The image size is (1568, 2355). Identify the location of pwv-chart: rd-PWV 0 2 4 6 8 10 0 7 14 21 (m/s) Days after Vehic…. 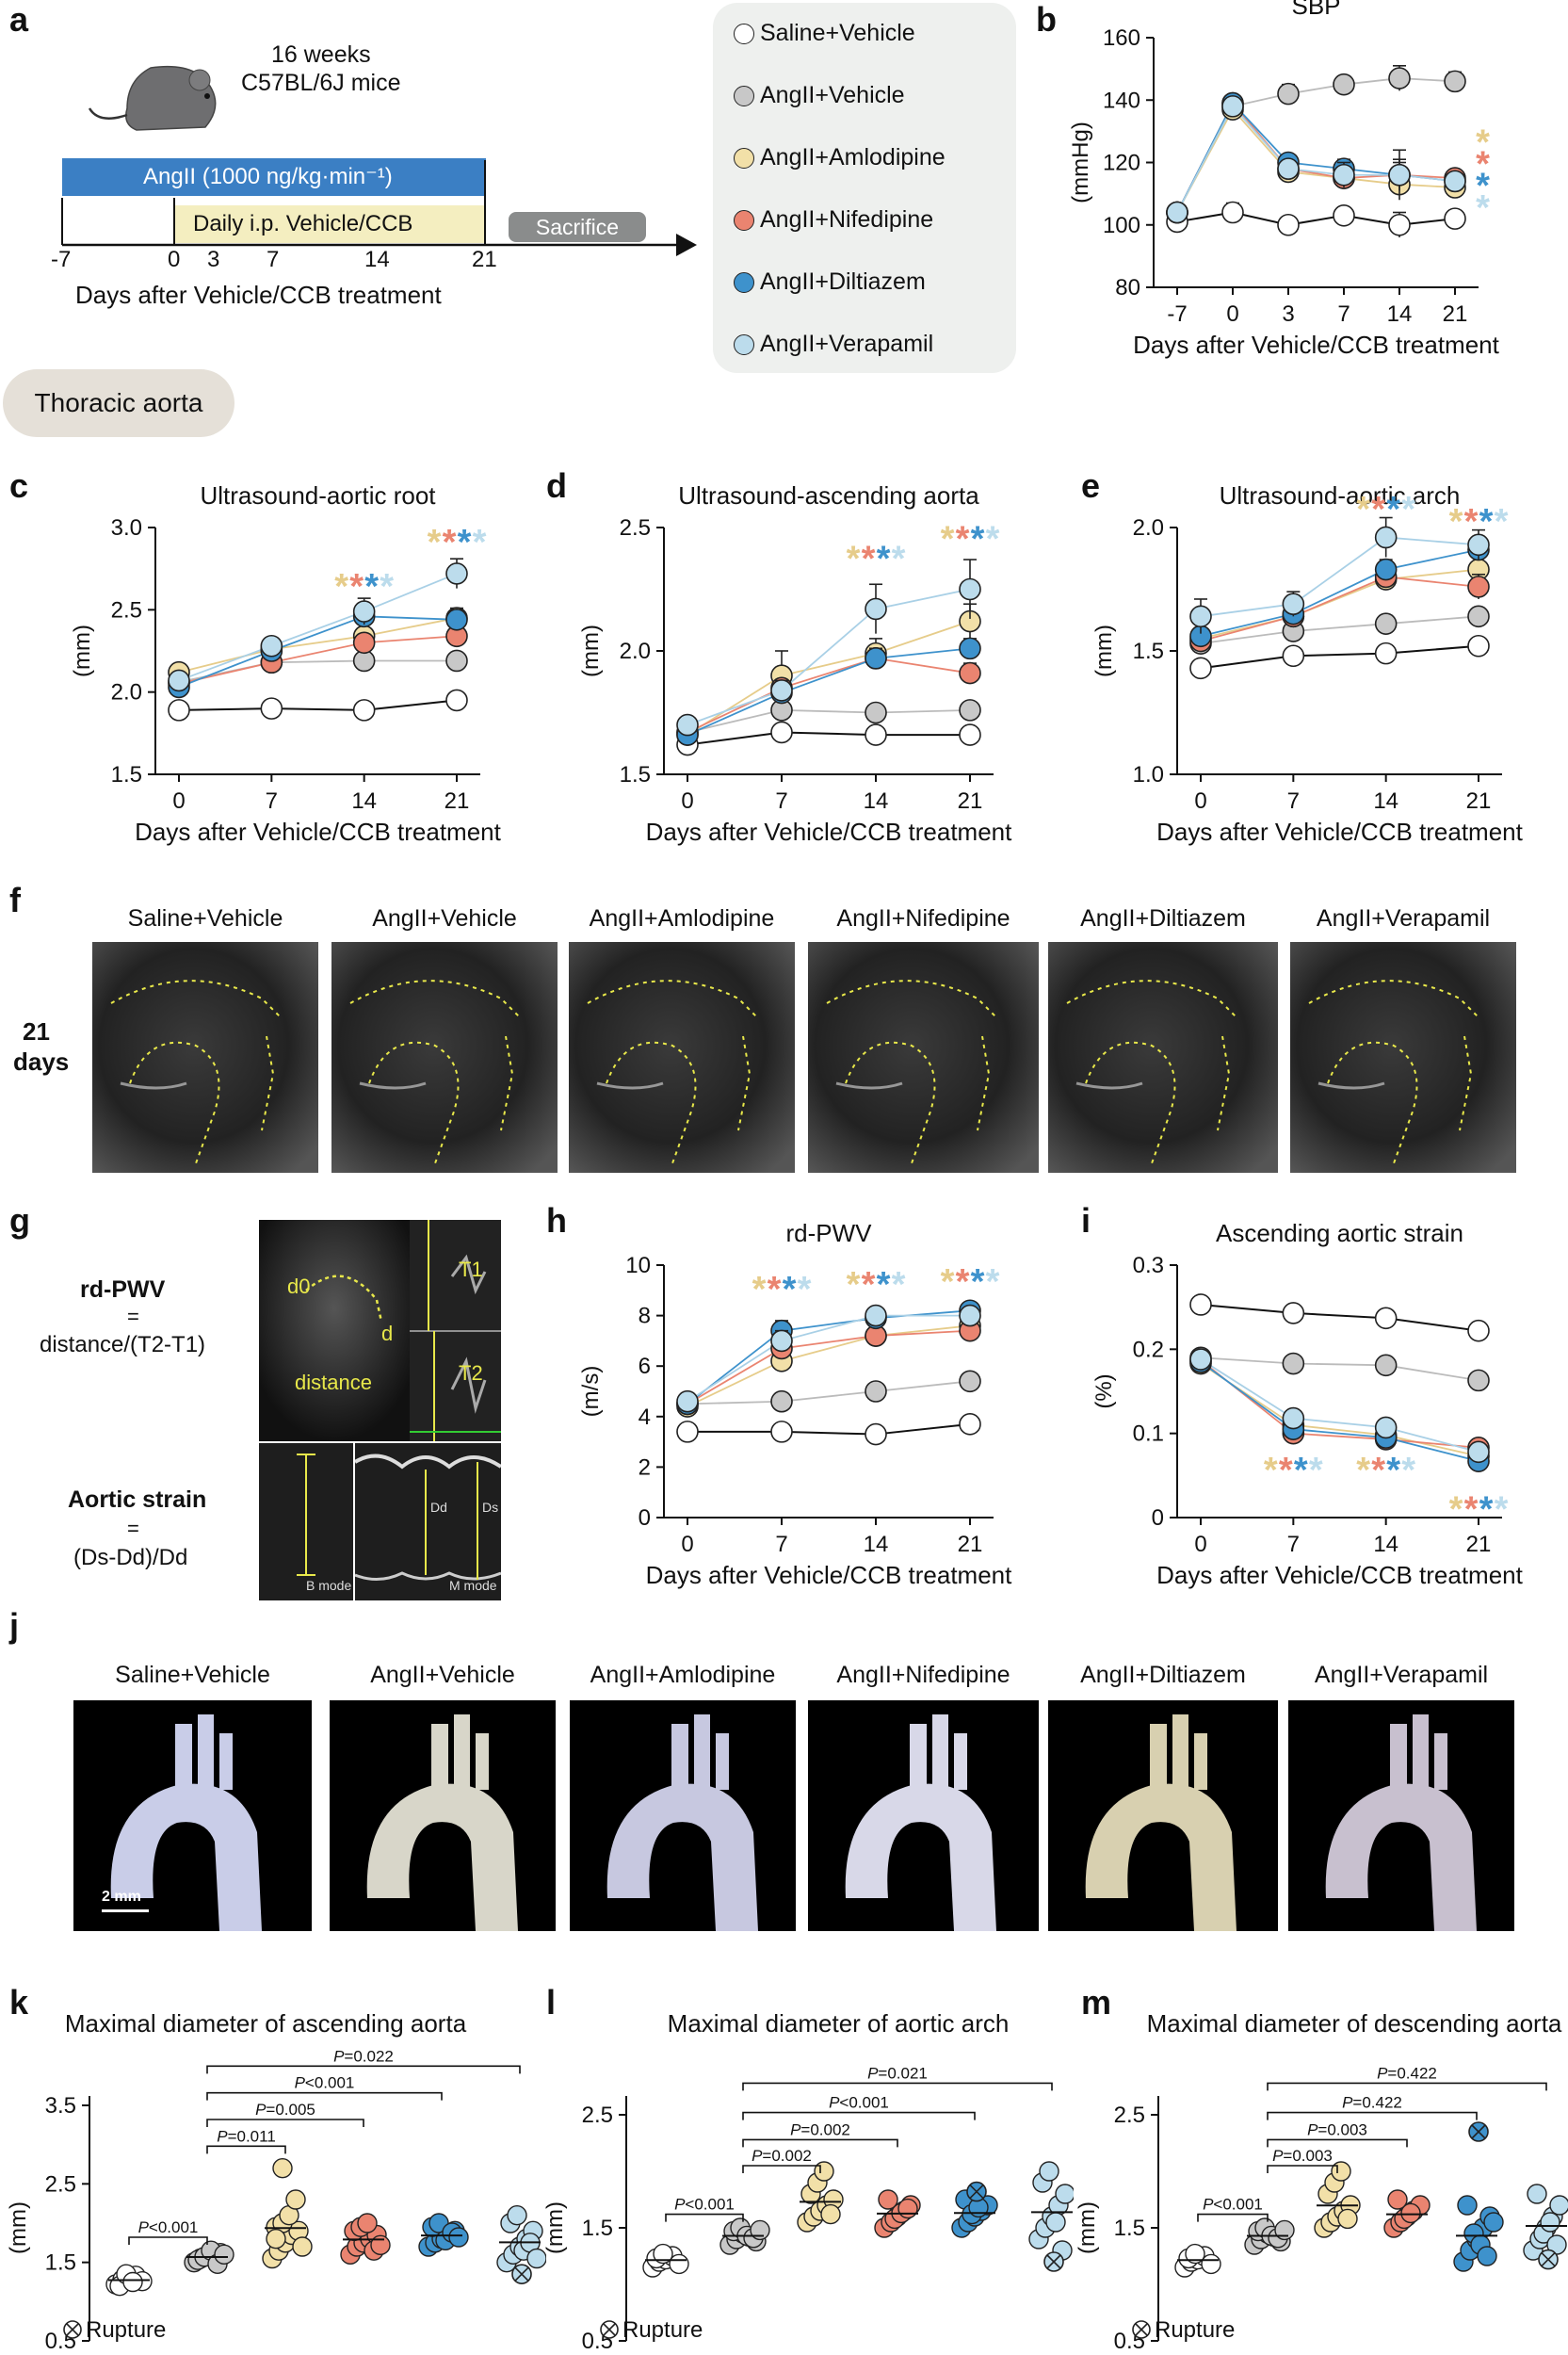
(795, 1404).